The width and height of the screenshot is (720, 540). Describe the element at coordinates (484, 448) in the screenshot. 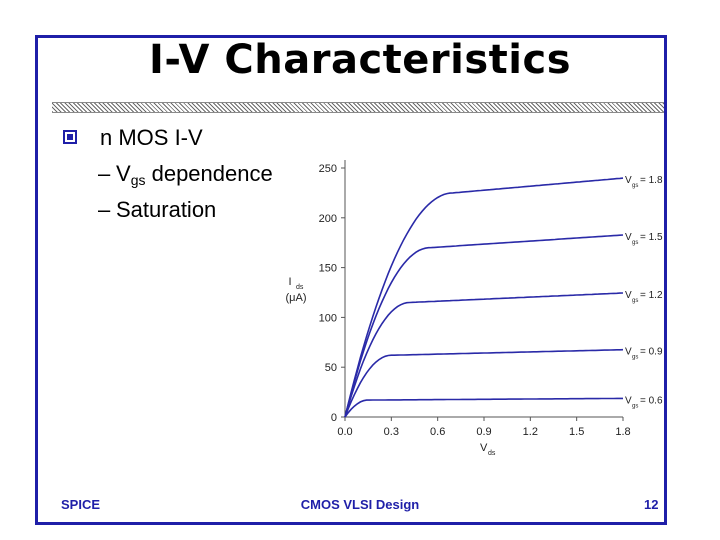

I see `x-axis-label: V` at that location.